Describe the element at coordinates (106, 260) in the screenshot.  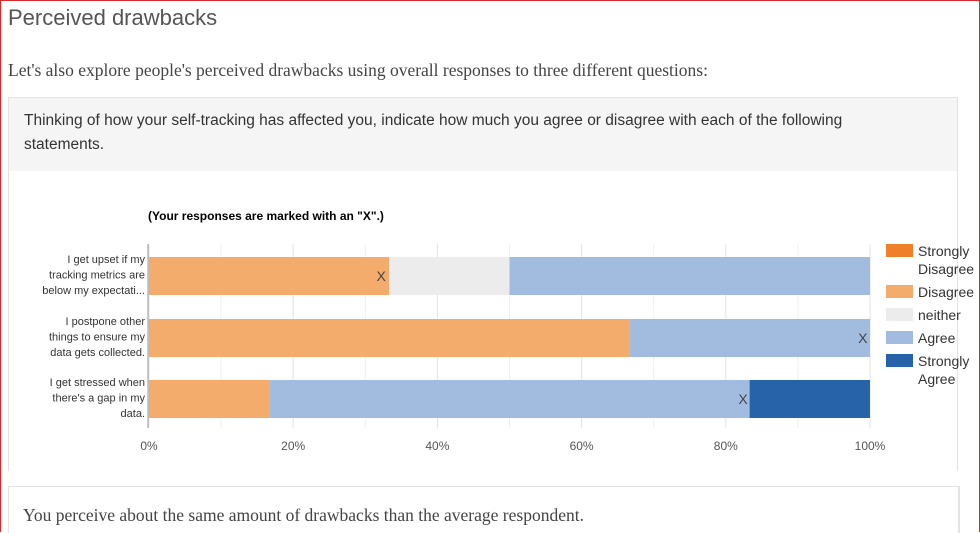
I see `category-label: I get upset if my` at that location.